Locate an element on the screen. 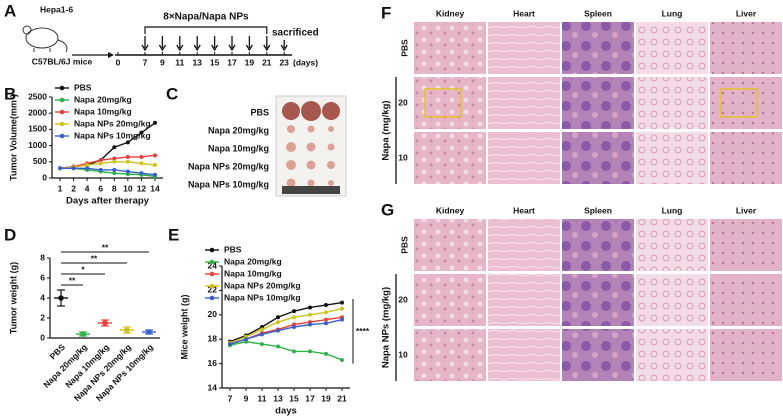 Image resolution: width=783 pixels, height=418 pixels. x-tick-label: 15 is located at coordinates (294, 398).